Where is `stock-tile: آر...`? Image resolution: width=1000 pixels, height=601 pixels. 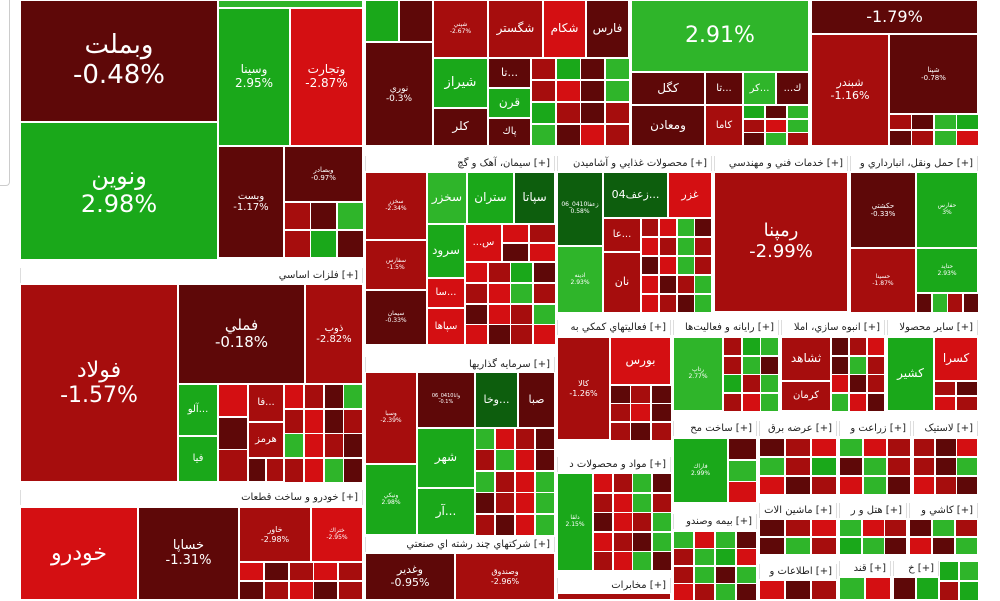 stock-tile: آر... is located at coordinates (446, 511).